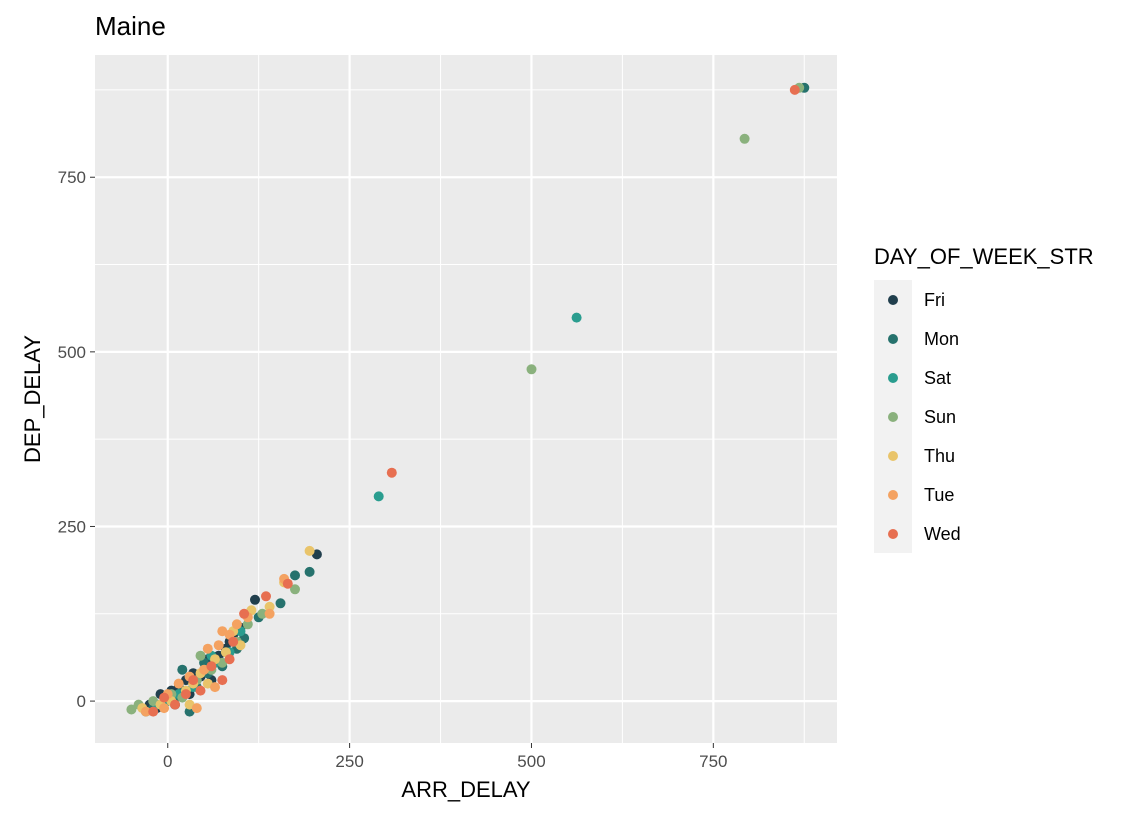 Image resolution: width=1142 pixels, height=814 pixels. I want to click on legend-label: Sun, so click(940, 417).